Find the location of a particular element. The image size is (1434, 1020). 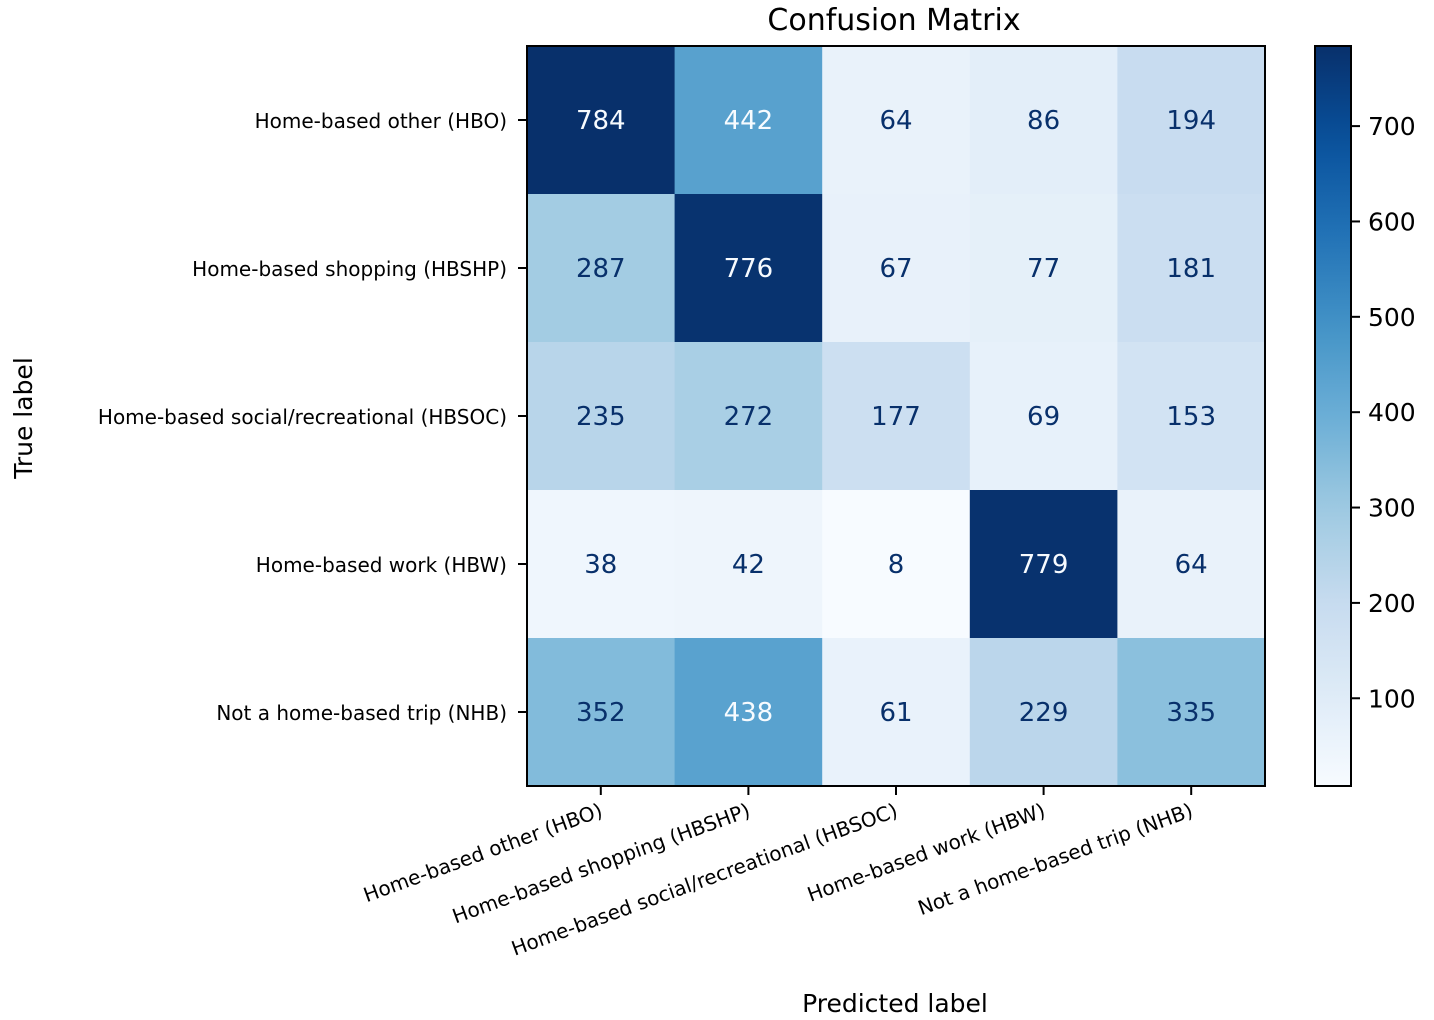

colorbar-ticks: 100 200 300 400 500 600 700 is located at coordinates (1383, 412).